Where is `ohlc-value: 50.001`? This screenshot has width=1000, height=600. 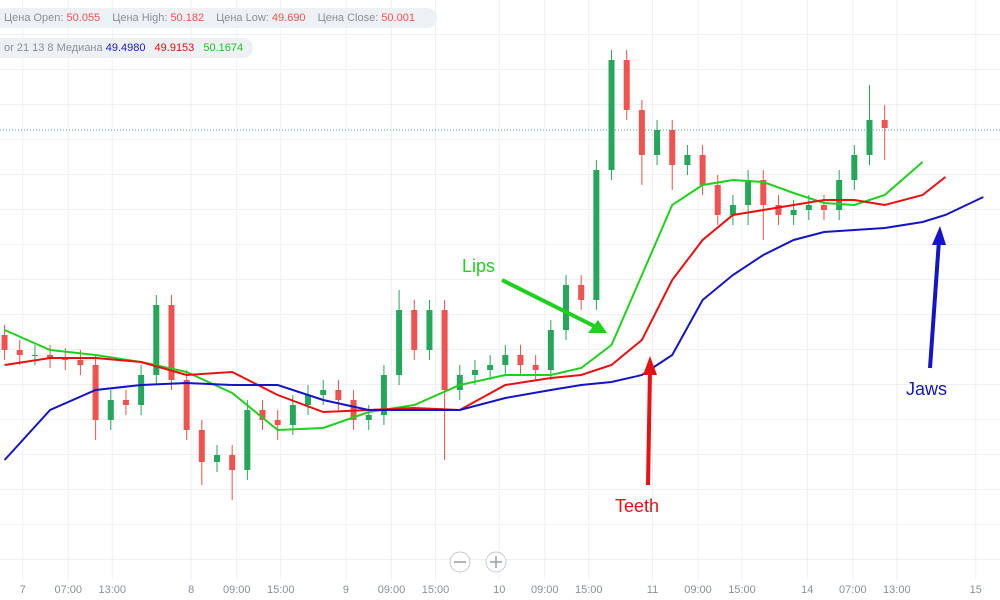
ohlc-value: 50.001 is located at coordinates (398, 18).